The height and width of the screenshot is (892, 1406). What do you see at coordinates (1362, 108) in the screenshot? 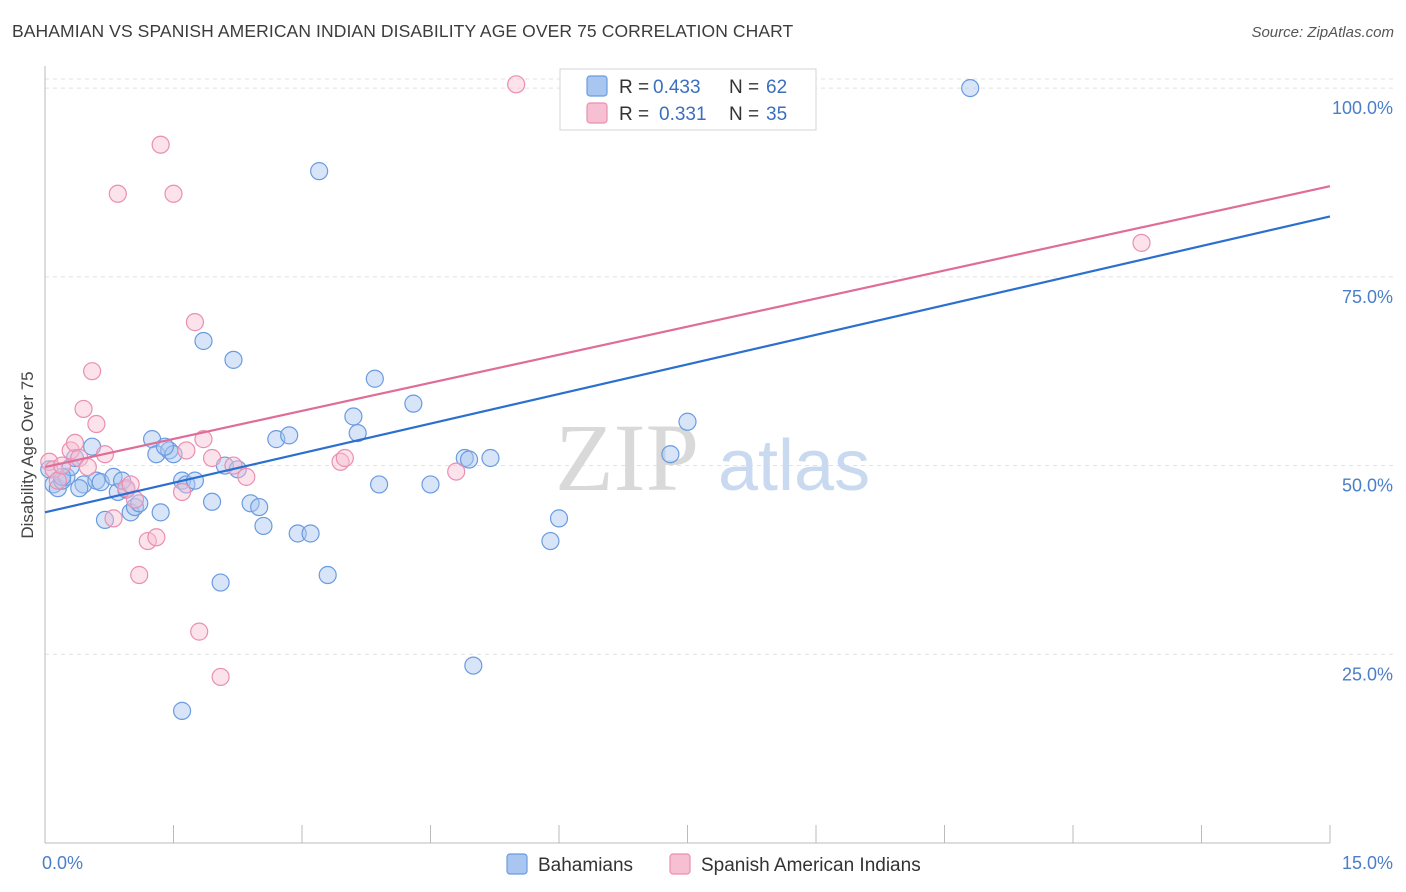
I see `y-tick-label-3: 100.0%` at bounding box center [1362, 108].